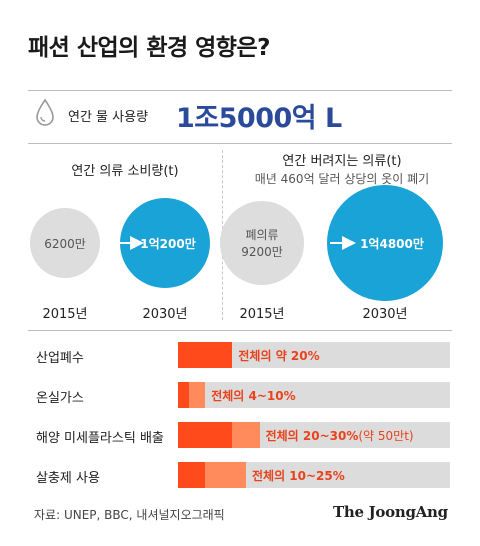 The image size is (480, 546). Describe the element at coordinates (60, 358) in the screenshot. I see `bar-category-label: 산업폐수` at that location.